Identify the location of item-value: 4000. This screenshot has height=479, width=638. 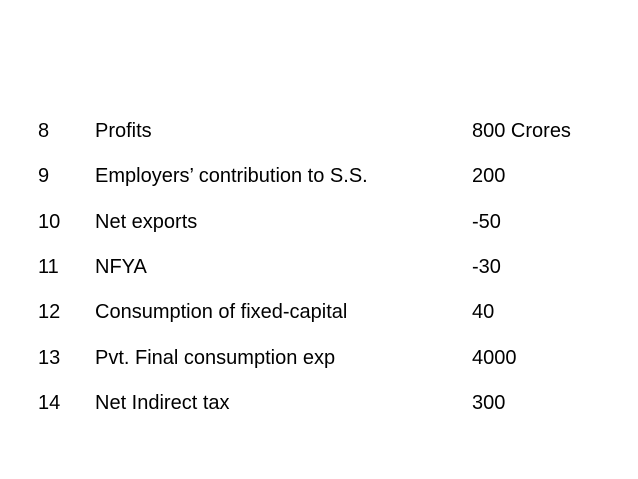
(494, 357).